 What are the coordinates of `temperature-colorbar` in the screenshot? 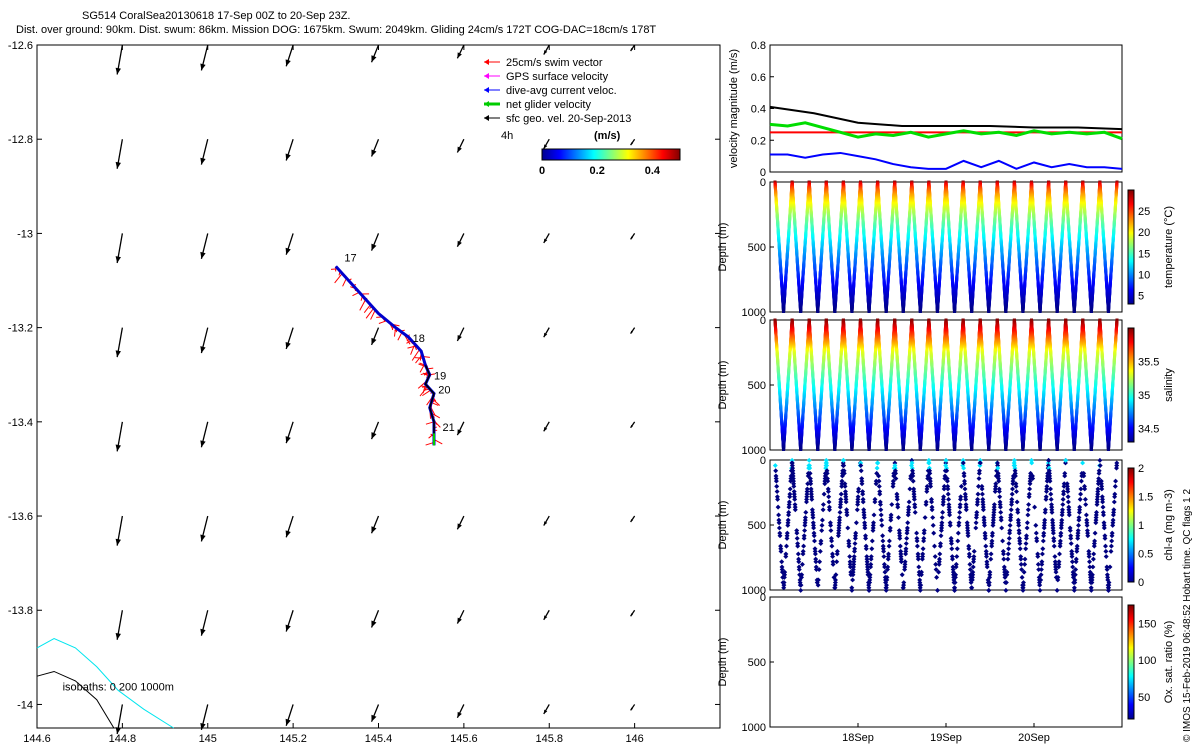 It's located at (1131, 247).